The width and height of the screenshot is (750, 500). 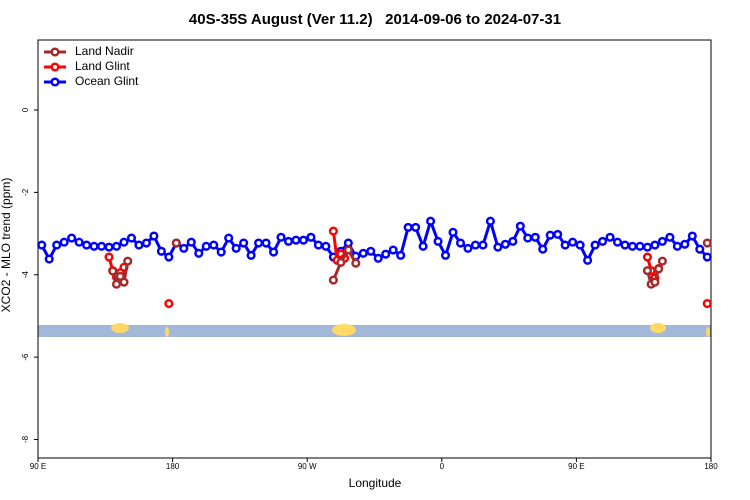 I want to click on legend-label: Ocean Glint, so click(x=107, y=81).